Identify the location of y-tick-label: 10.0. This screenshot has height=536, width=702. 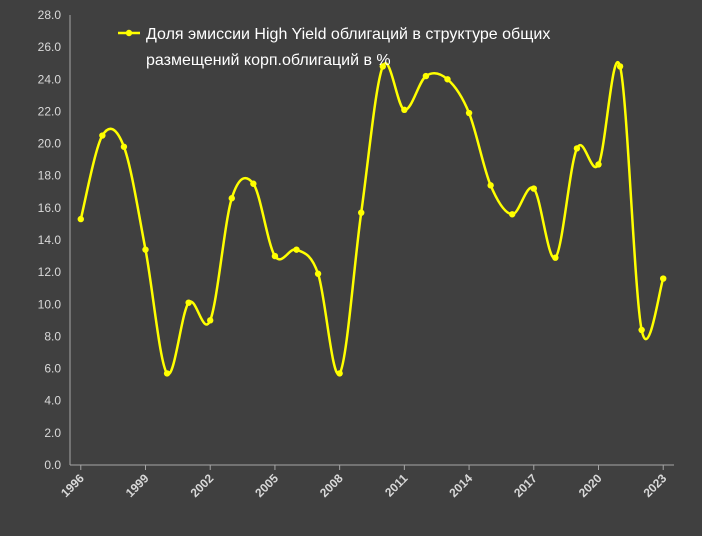
(50, 304).